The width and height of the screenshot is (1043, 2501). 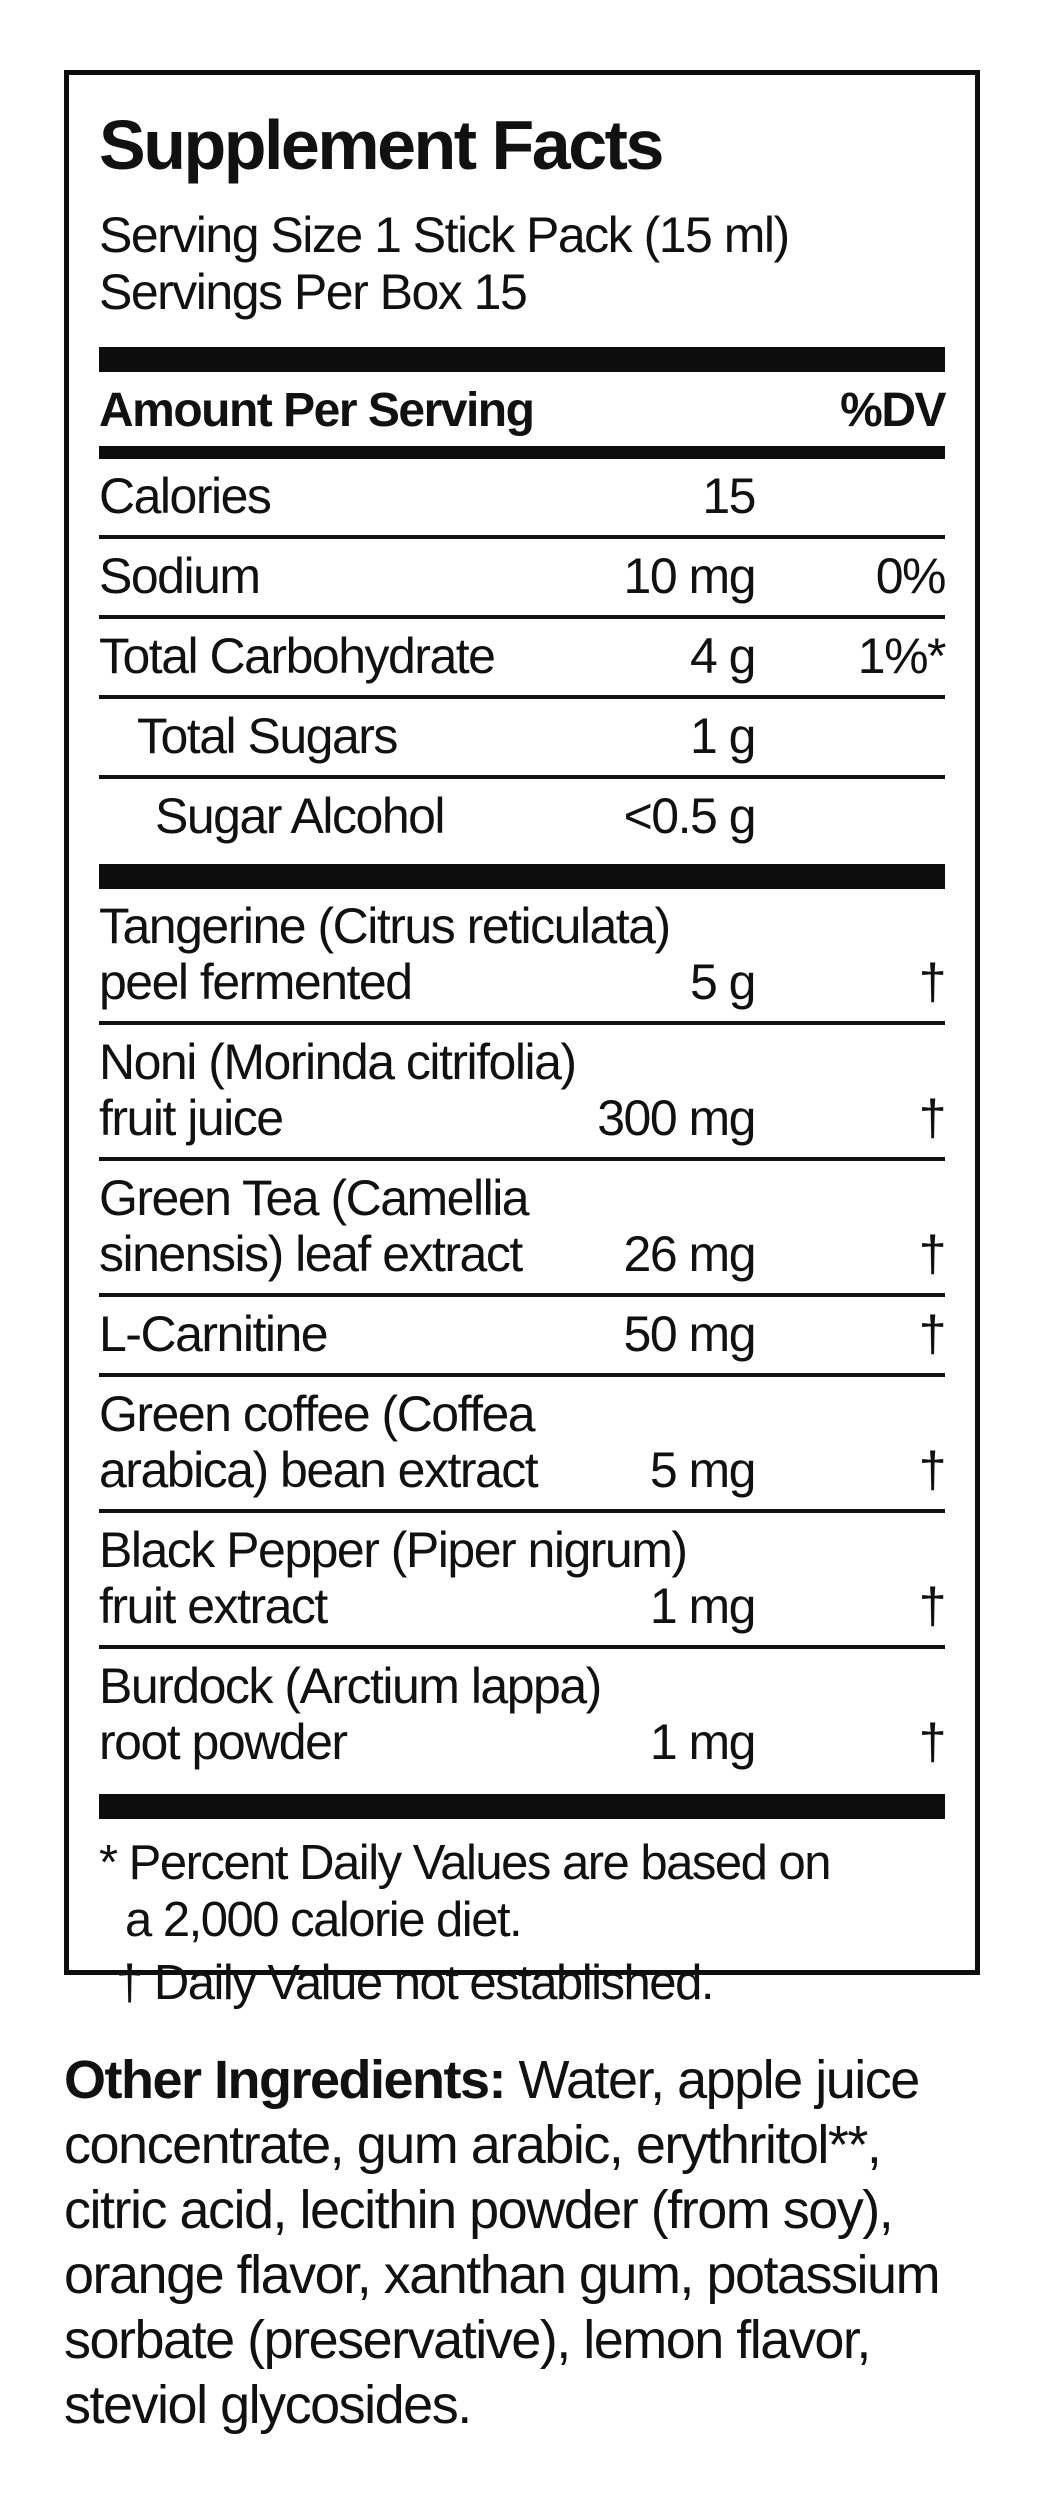 I want to click on other-ingredients-line: Other Ingredients: Water, apple juice, so click(x=539, y=2080).